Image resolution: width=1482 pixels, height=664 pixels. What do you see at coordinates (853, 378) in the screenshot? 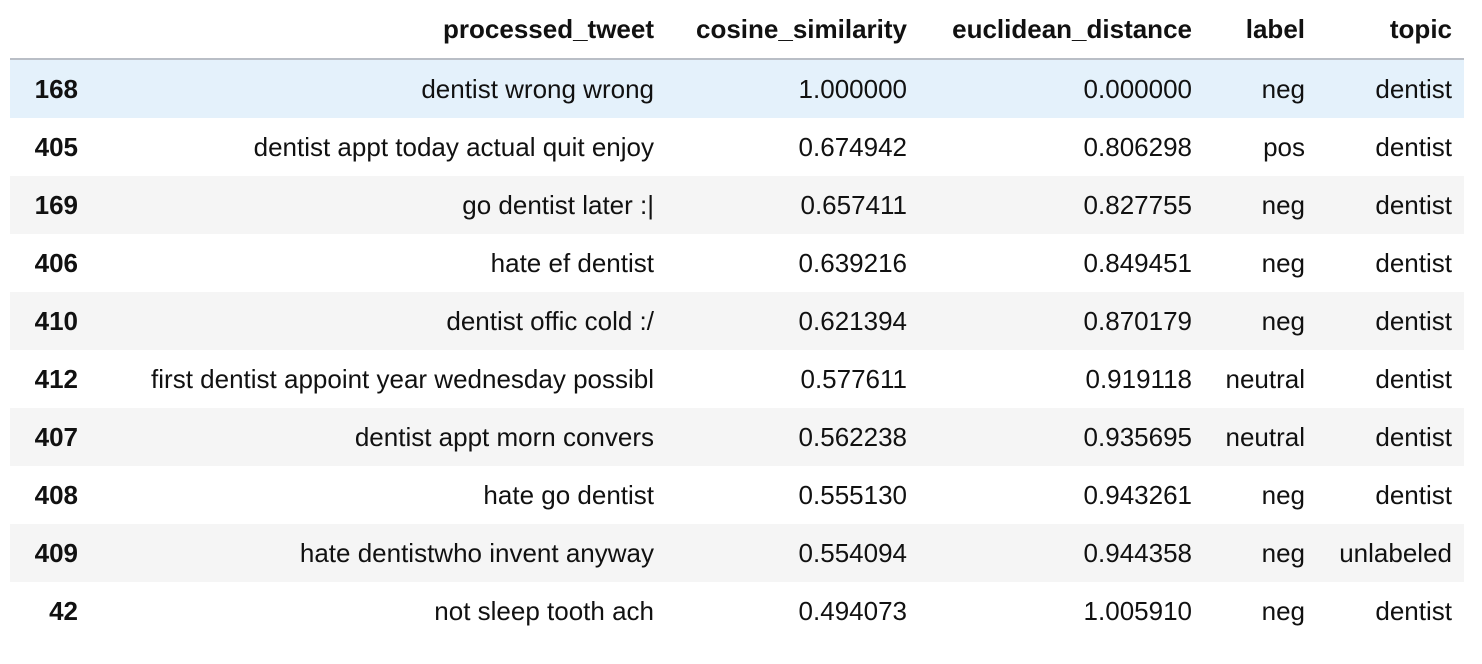
I see `cell-cosine-similarity: 0.577611` at bounding box center [853, 378].